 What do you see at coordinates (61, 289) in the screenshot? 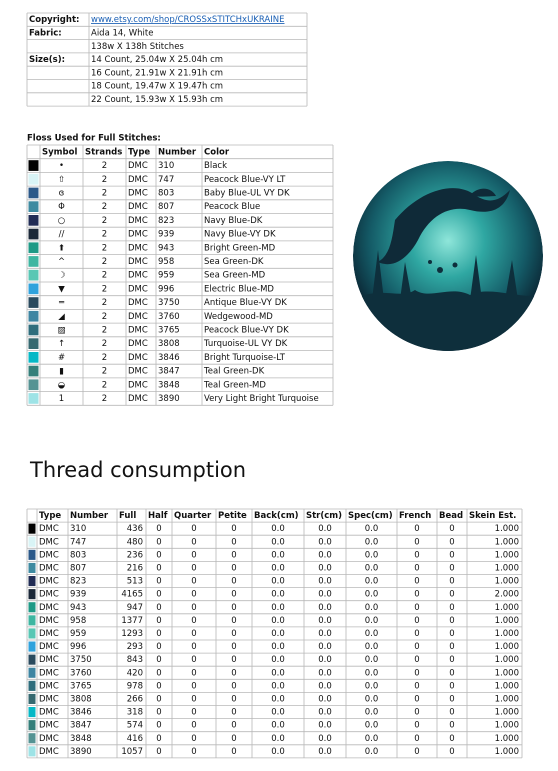
I see `cell-text: ▼` at bounding box center [61, 289].